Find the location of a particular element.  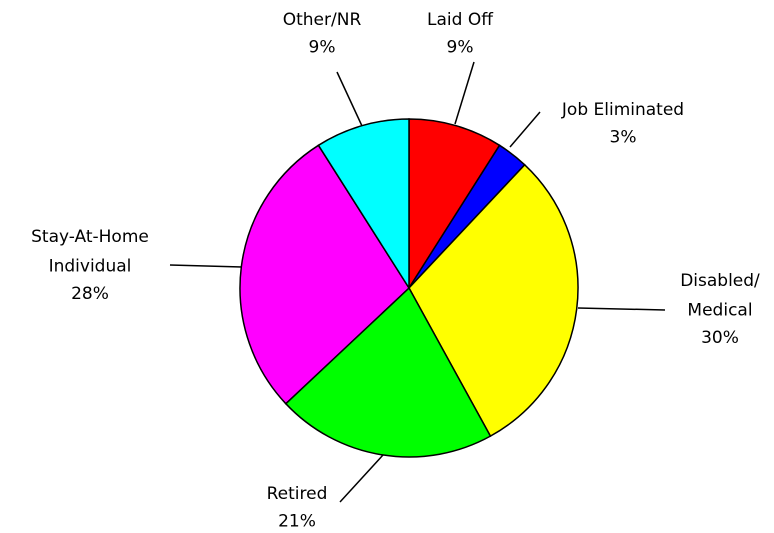

slice-label: Disabled/Medical is located at coordinates (720, 296).